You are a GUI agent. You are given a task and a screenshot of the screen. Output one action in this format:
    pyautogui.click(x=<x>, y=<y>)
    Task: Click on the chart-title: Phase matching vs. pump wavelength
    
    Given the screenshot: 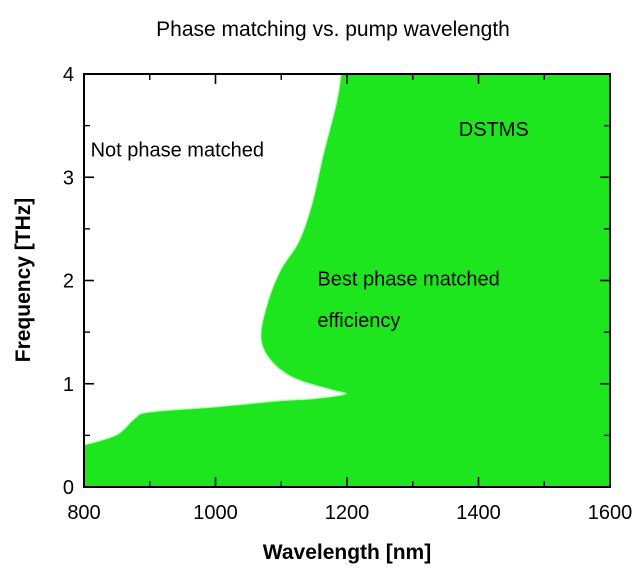 What is the action you would take?
    pyautogui.click(x=333, y=29)
    